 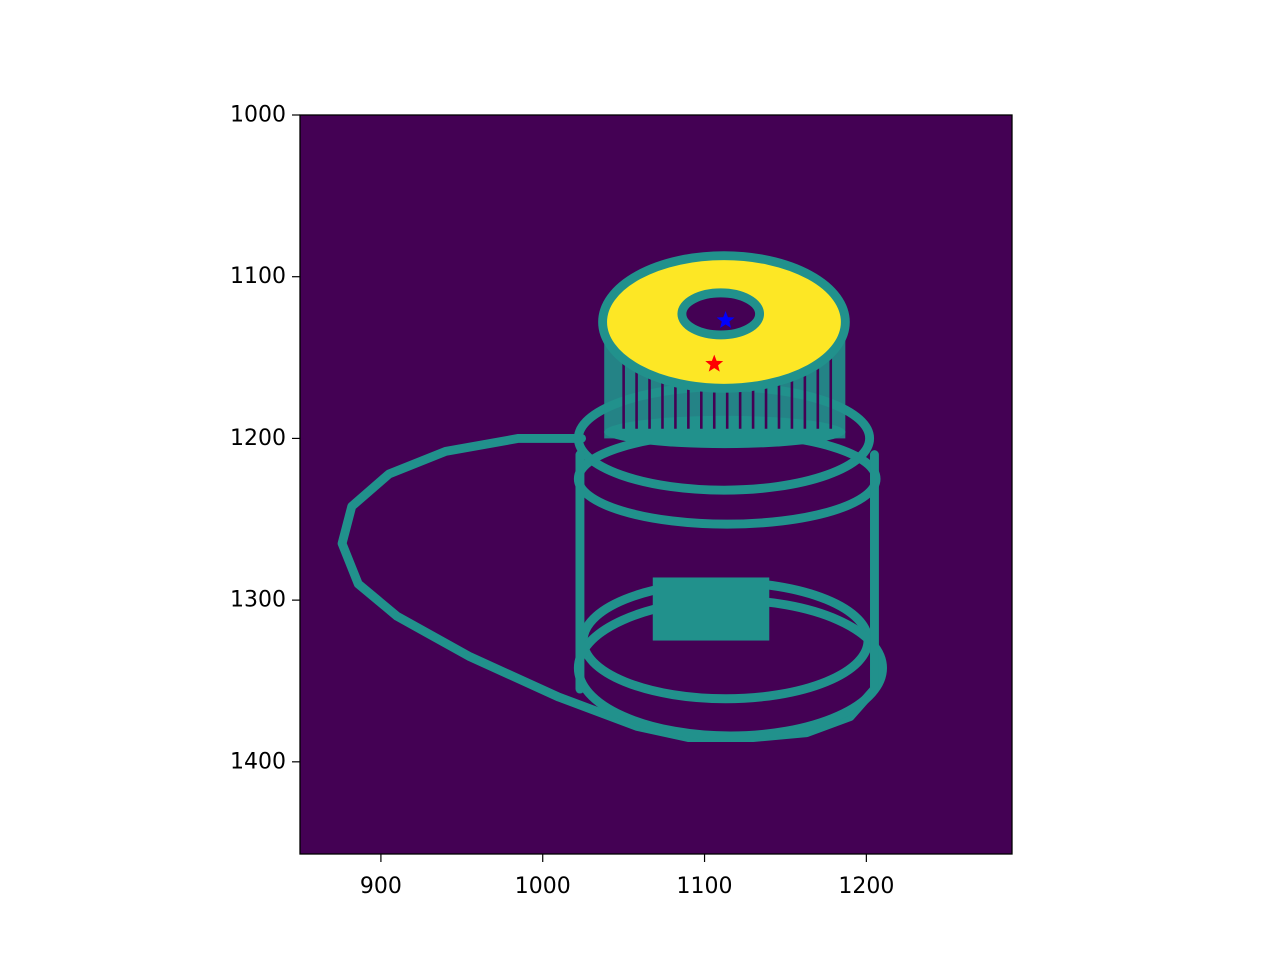 What do you see at coordinates (711, 609) in the screenshot?
I see `label-block` at bounding box center [711, 609].